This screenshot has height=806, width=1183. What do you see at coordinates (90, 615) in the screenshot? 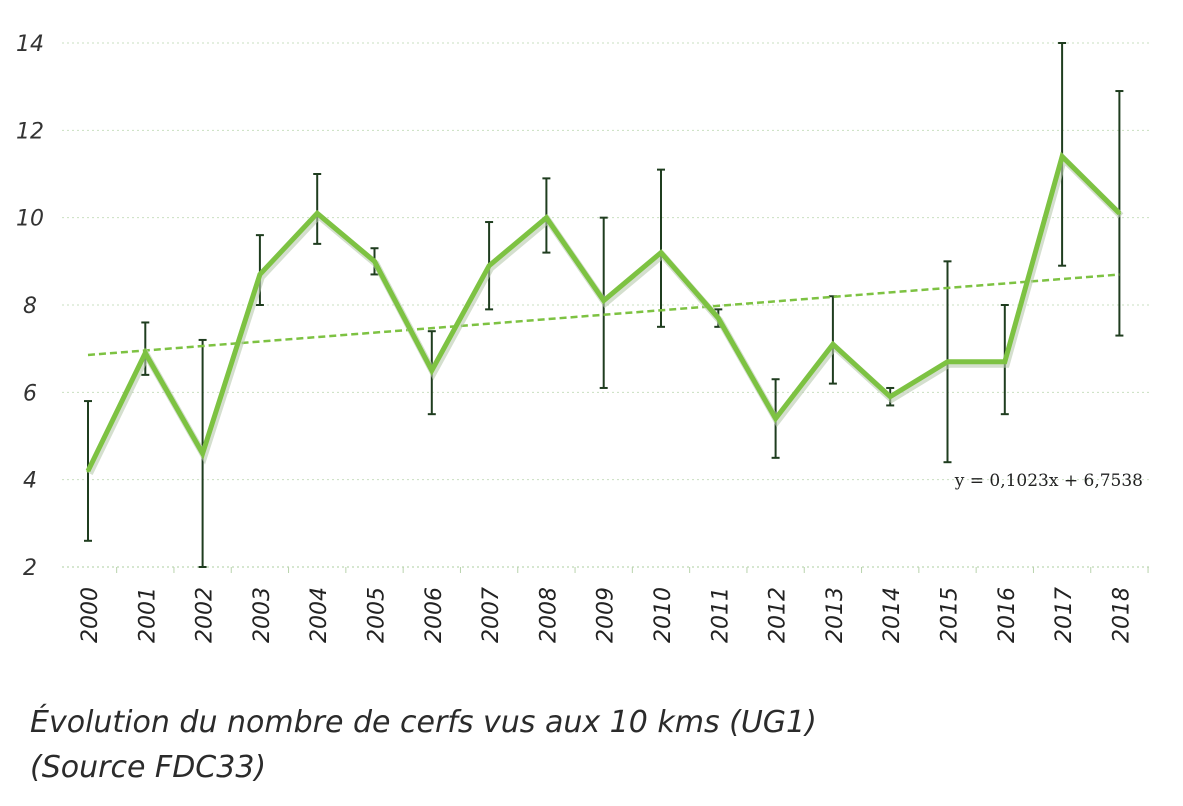
I see `x-tick-label: 2000` at bounding box center [90, 615].